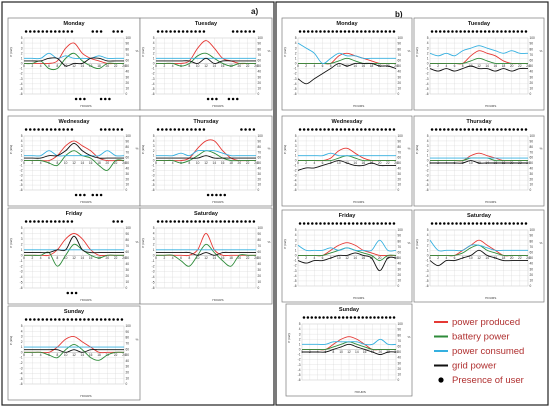 Image resolution: width=550 pixels, height=407 pixels. I want to click on x-axis-label: HOURS, so click(85, 396).